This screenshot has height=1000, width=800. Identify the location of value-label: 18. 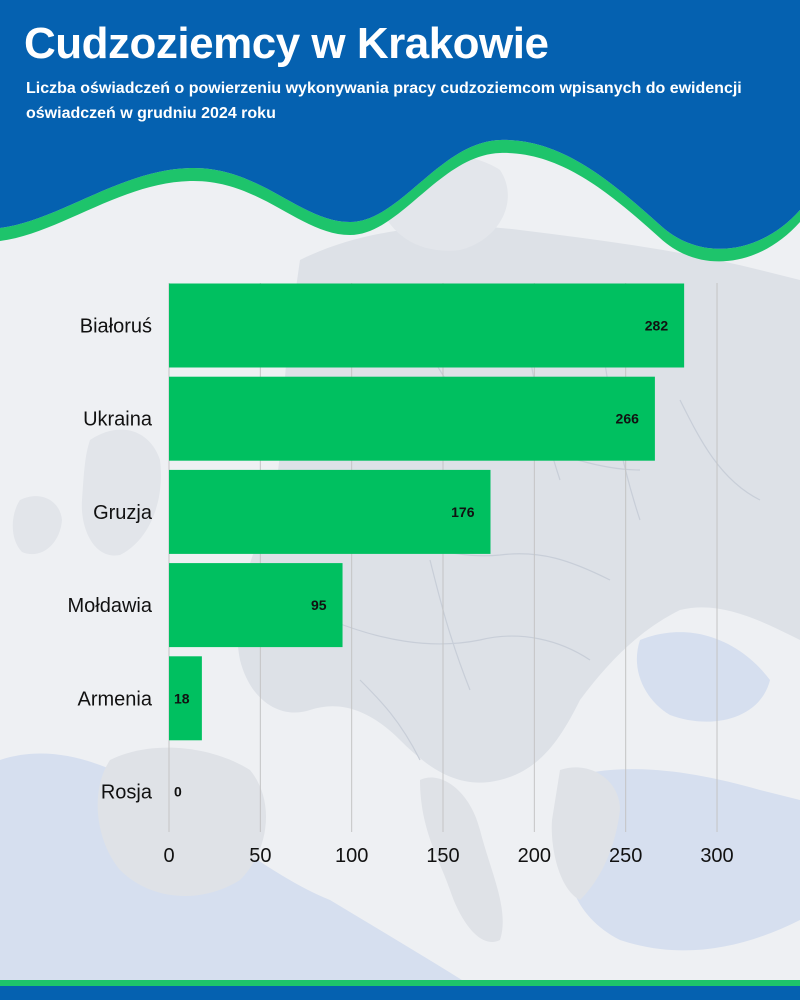
(182, 698).